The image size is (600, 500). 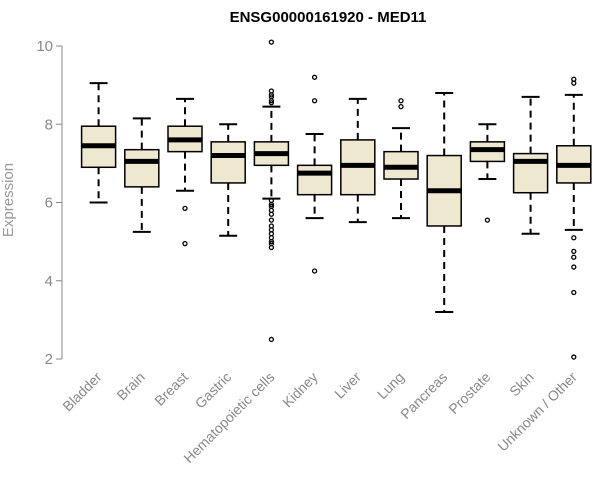 What do you see at coordinates (390, 385) in the screenshot?
I see `x-tick-label: Lung` at bounding box center [390, 385].